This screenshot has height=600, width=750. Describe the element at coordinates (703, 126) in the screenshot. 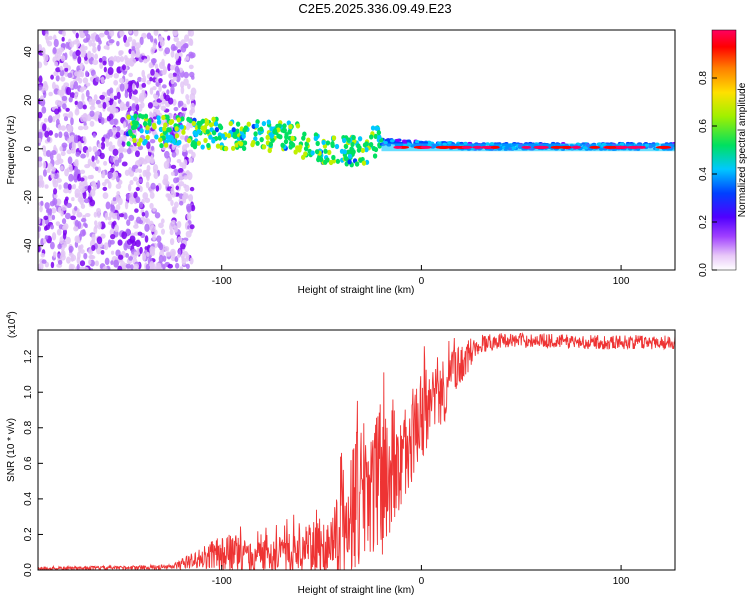

I see `colorbar-tick-label: 0.6` at that location.